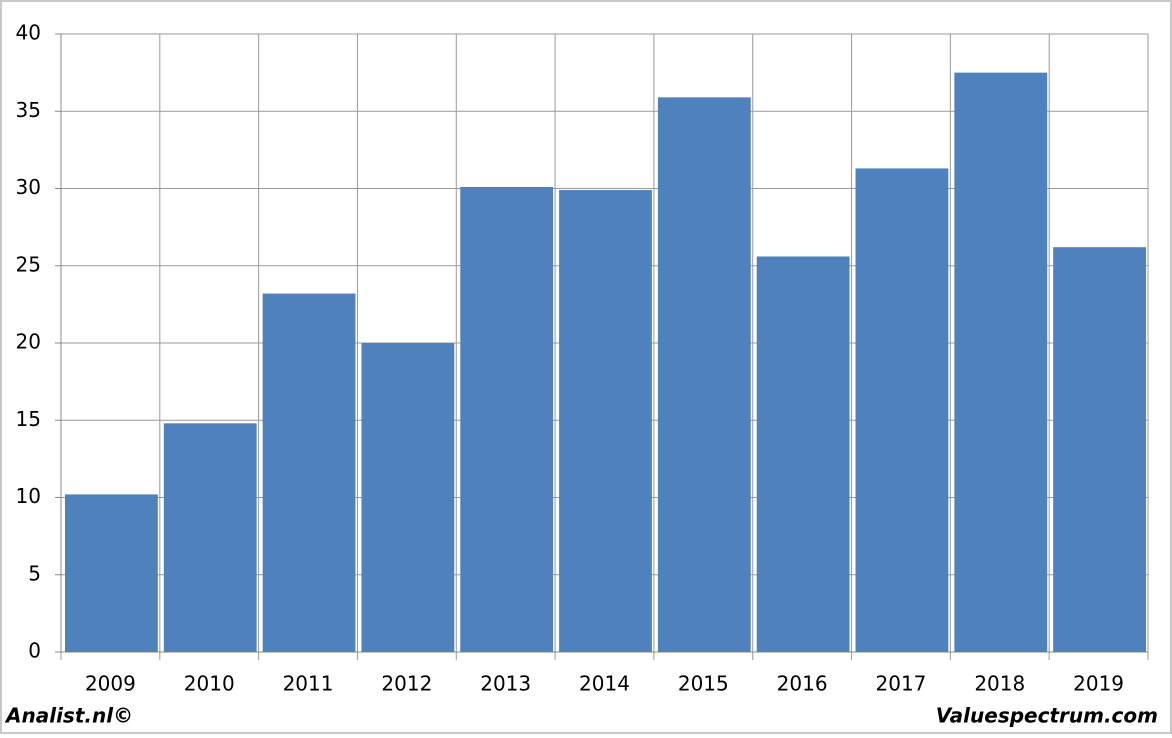  I want to click on x-tick-label: 2011, so click(308, 684).